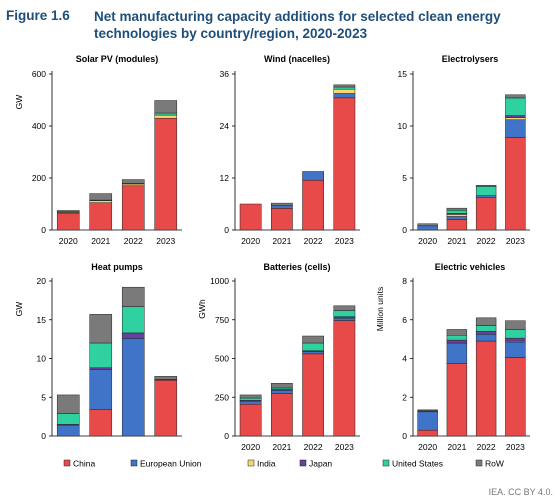  Describe the element at coordinates (470, 267) in the screenshot. I see `chart-title: Electric vehicles` at that location.